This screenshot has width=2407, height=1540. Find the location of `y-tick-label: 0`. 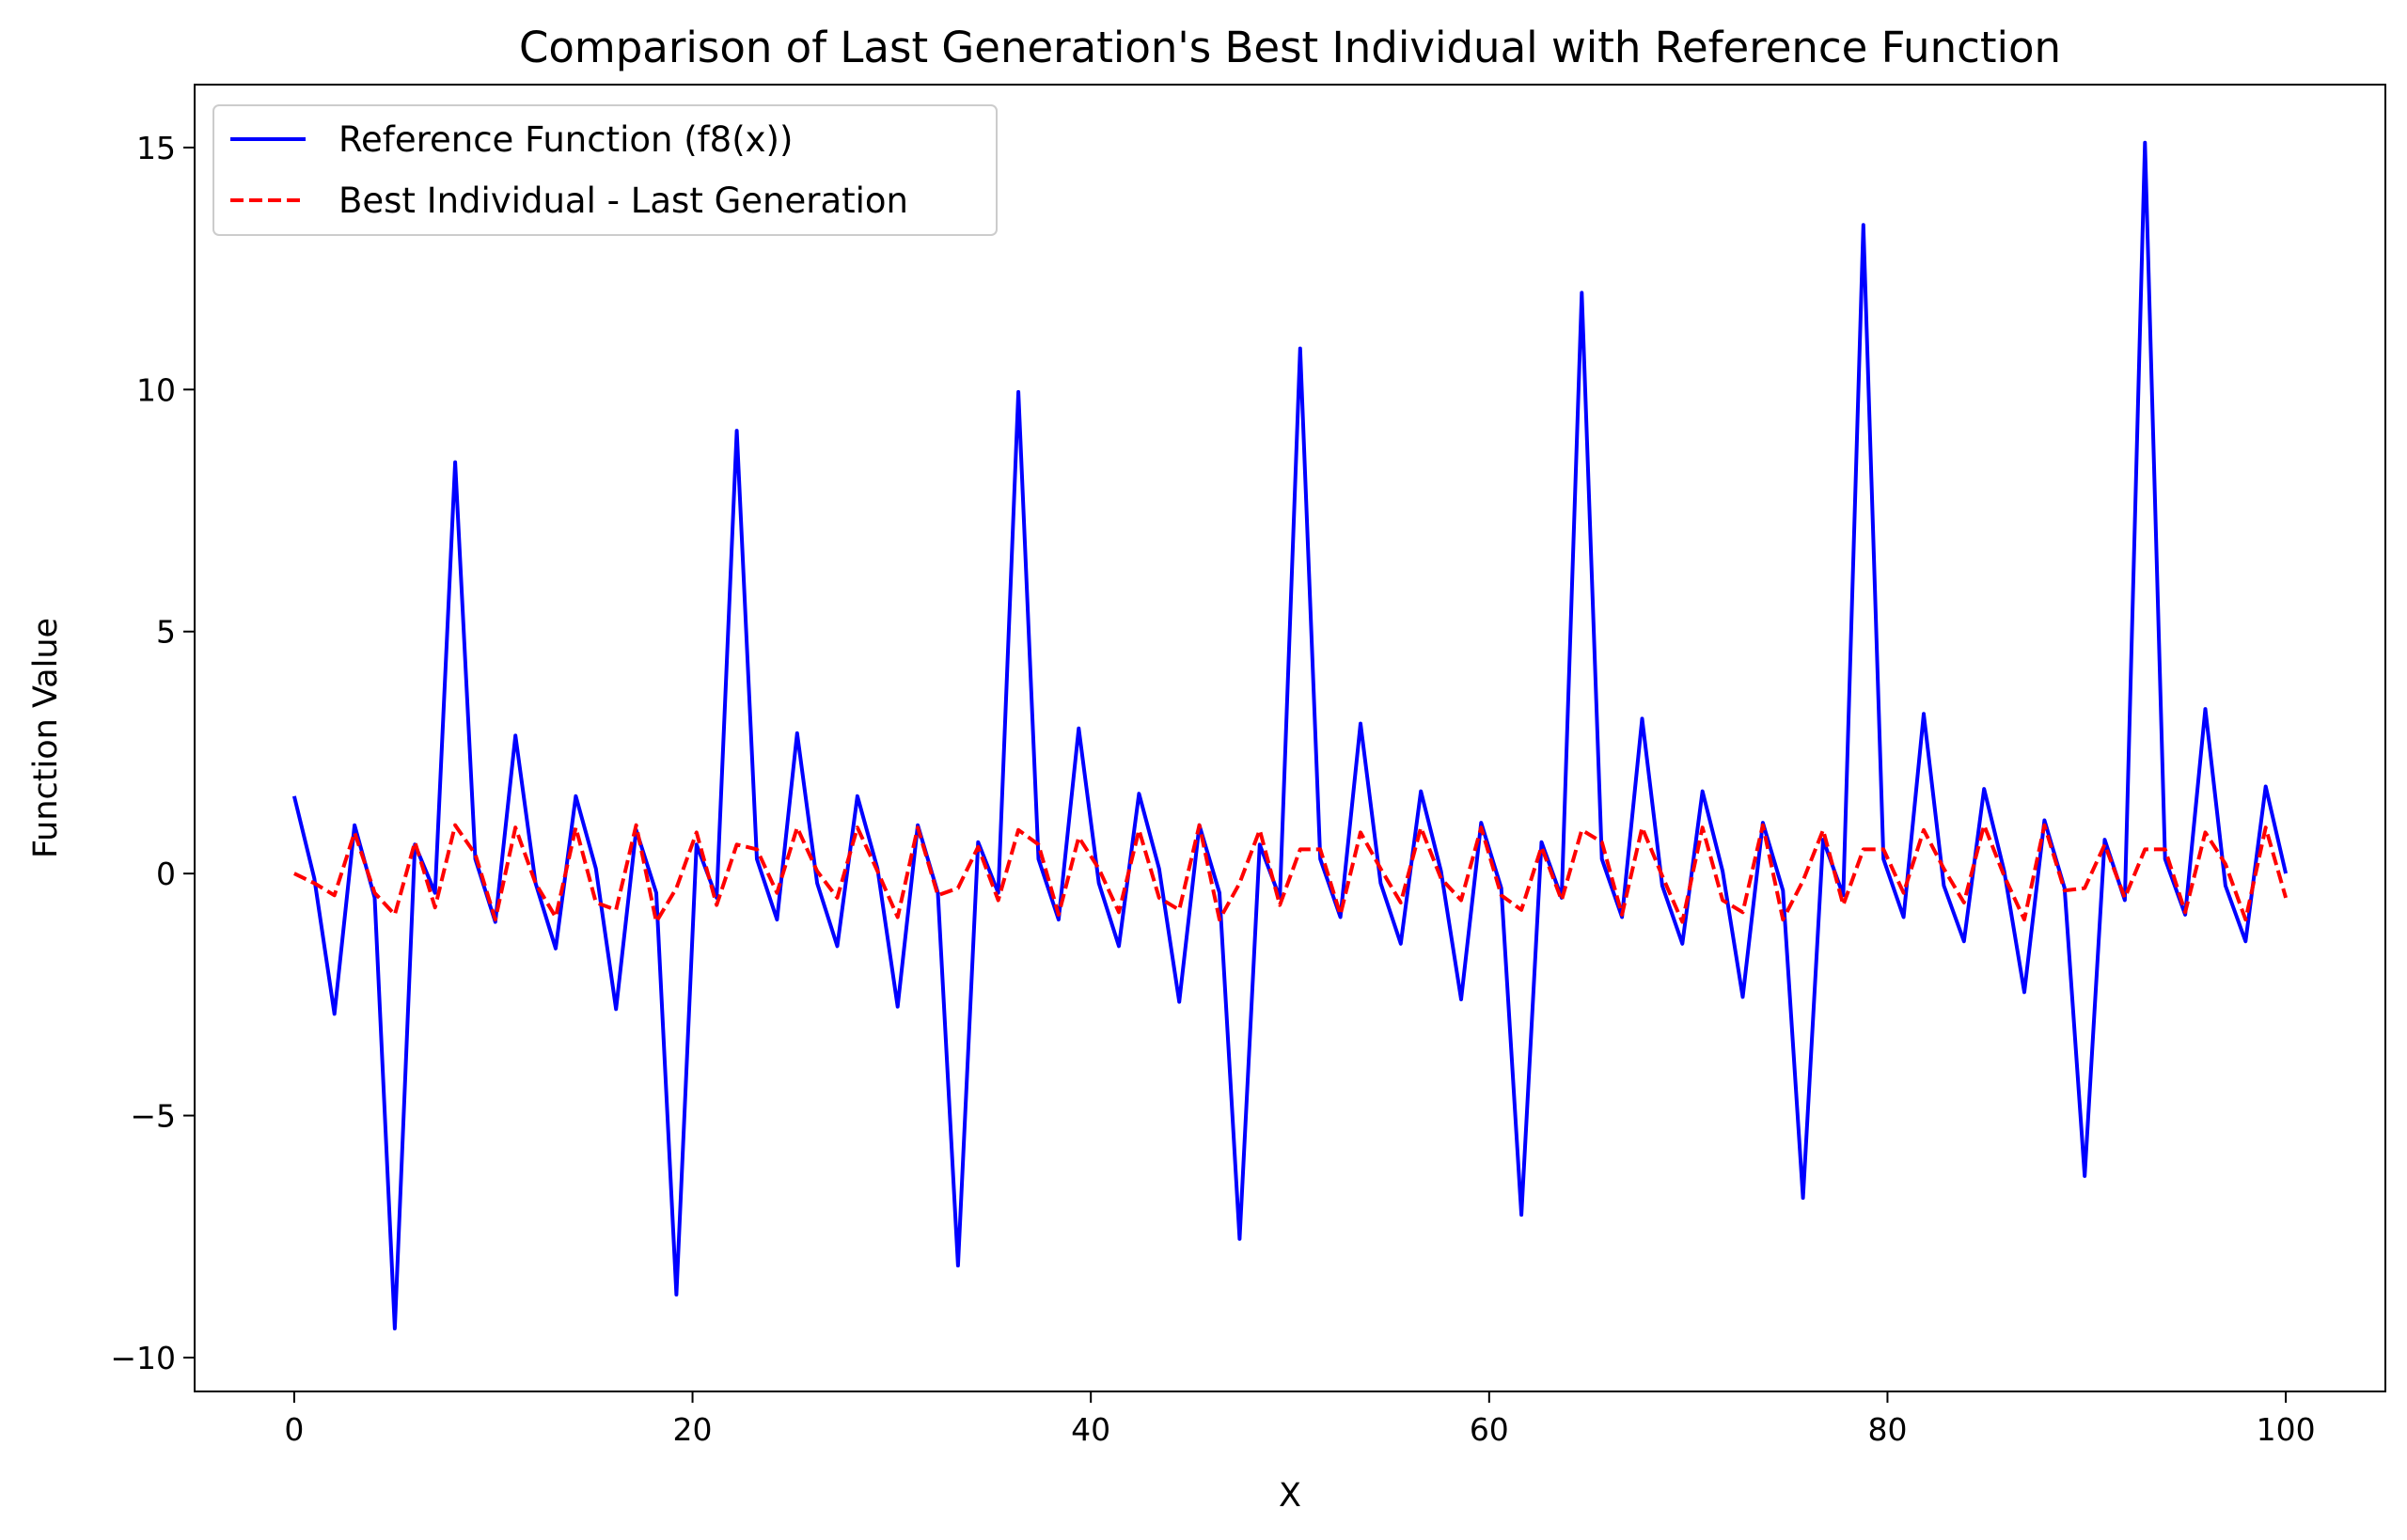

y-tick-label: 0 is located at coordinates (166, 874).